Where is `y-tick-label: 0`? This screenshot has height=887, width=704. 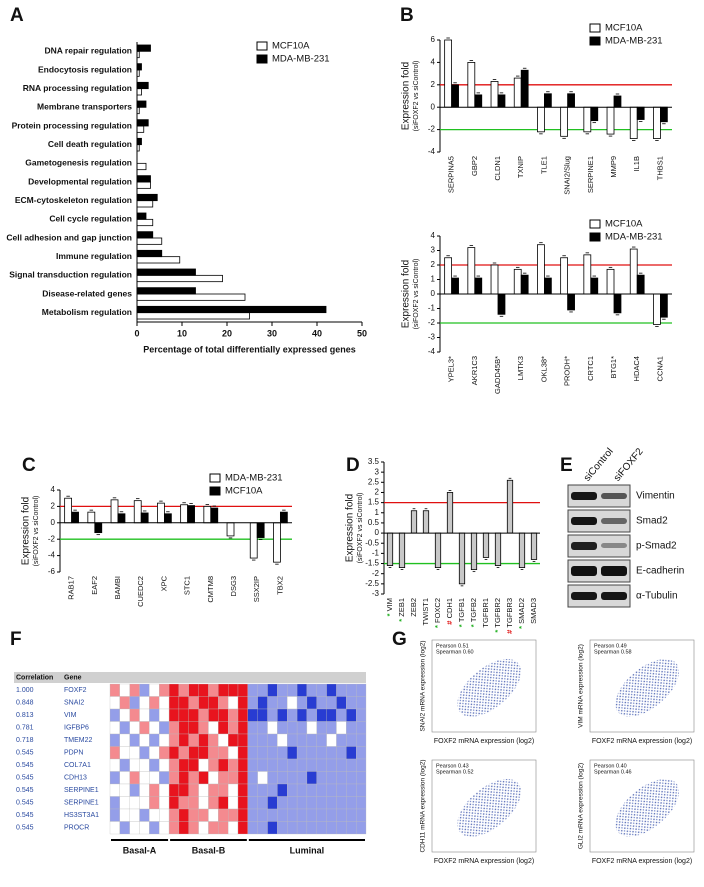
y-tick-label: 0 is located at coordinates (377, 532).